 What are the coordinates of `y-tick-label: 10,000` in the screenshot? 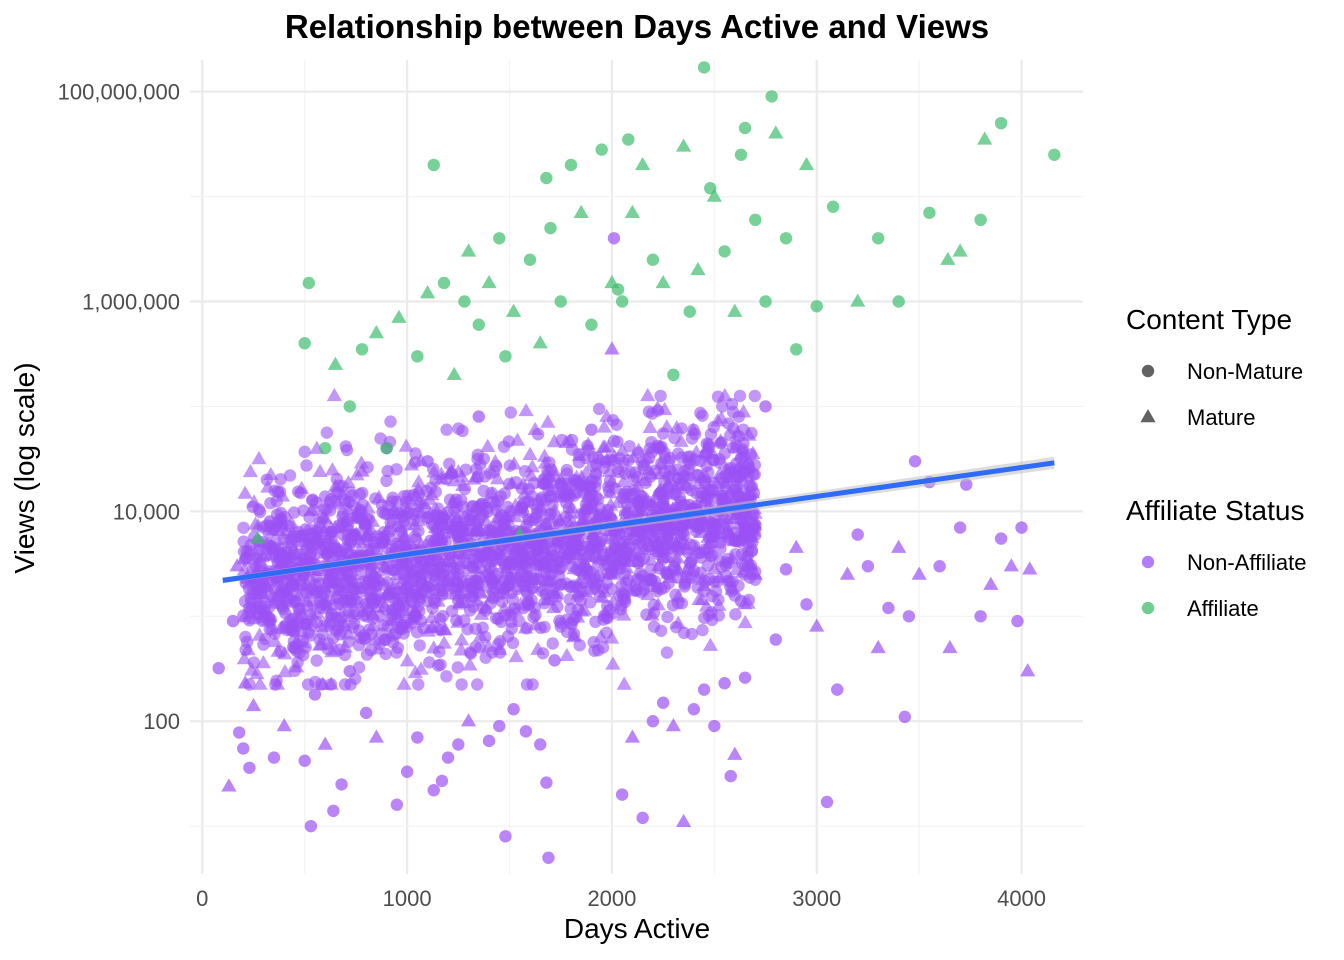 It's located at (146, 511).